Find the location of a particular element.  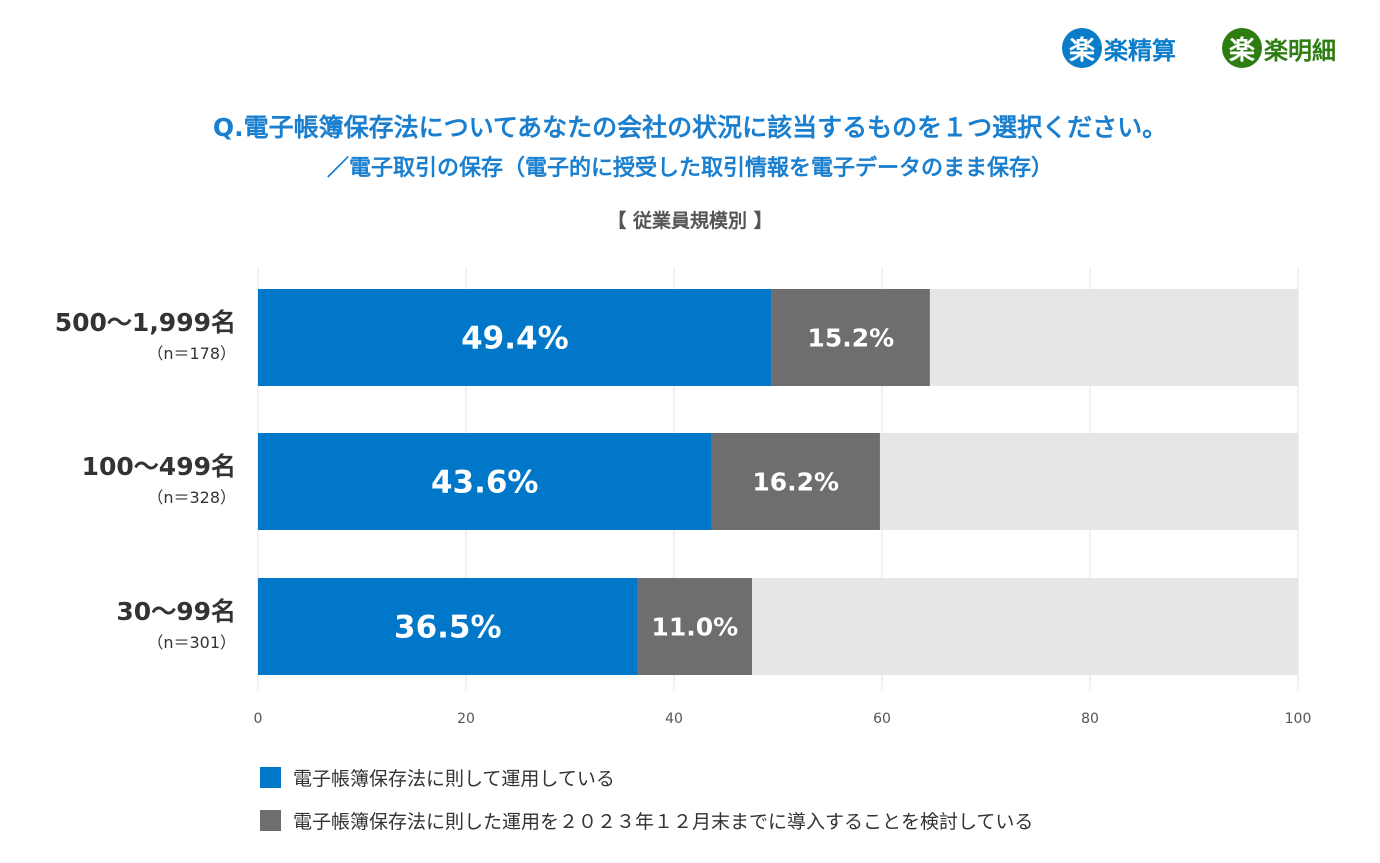

category-n-label: （n＝178） is located at coordinates (191, 353).